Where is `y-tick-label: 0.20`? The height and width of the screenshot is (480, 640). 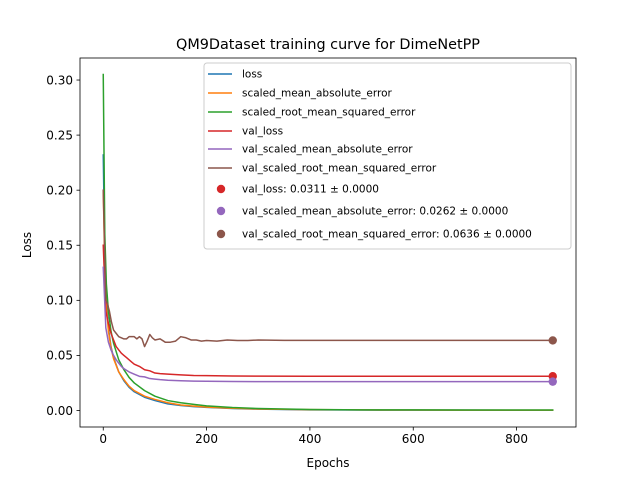 y-tick-label: 0.20 is located at coordinates (59, 190).